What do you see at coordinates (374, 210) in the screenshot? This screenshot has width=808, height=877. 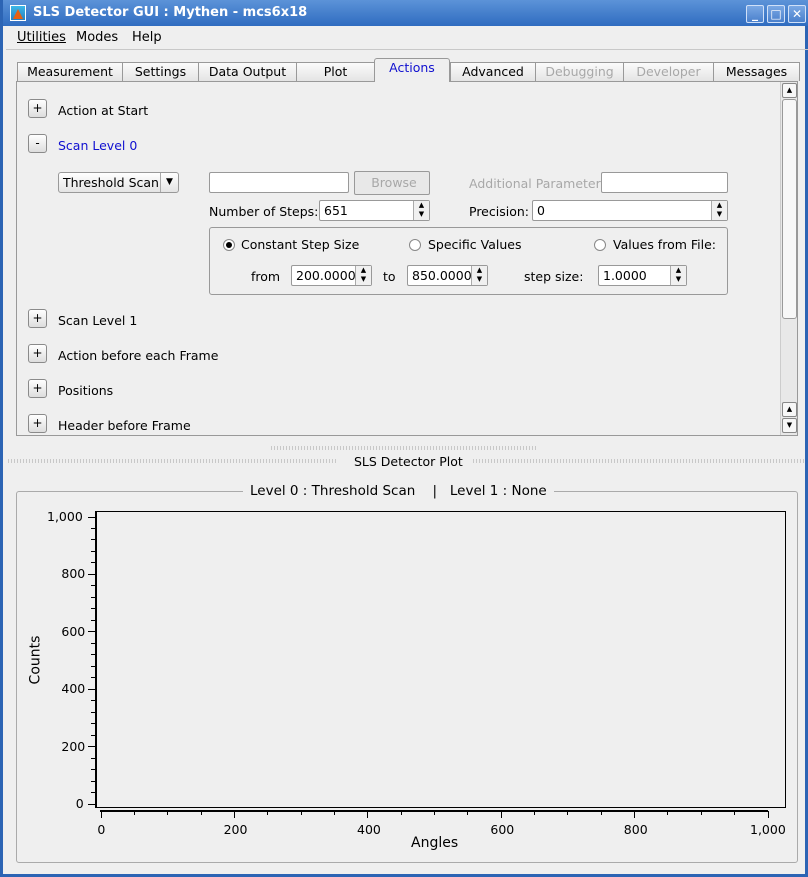 I see `steps-spinbox: 651 ▲ ▼` at bounding box center [374, 210].